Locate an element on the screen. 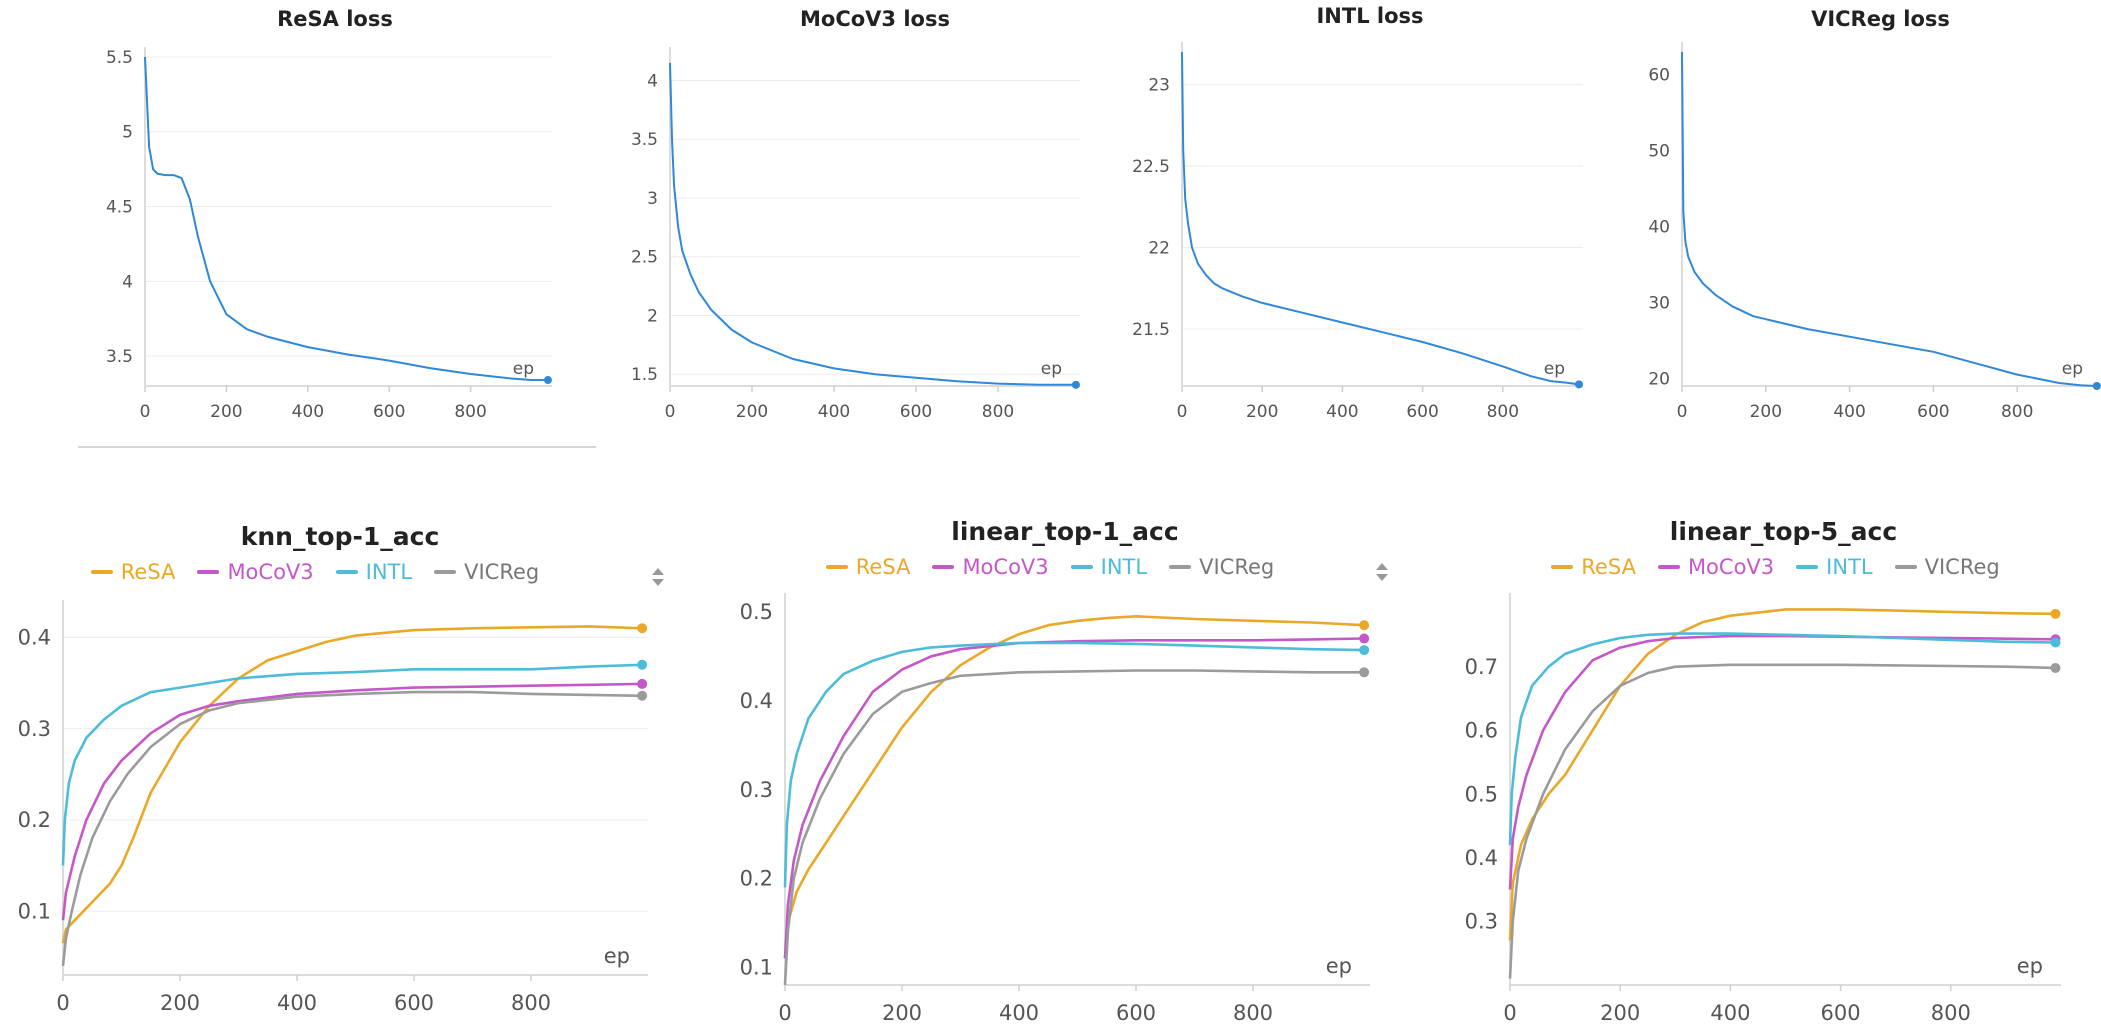 This screenshot has height=1033, width=2101. chart-plot: 21.5 22 22.5 23 0 200 400 600 800 ep is located at coordinates (1357, 232).